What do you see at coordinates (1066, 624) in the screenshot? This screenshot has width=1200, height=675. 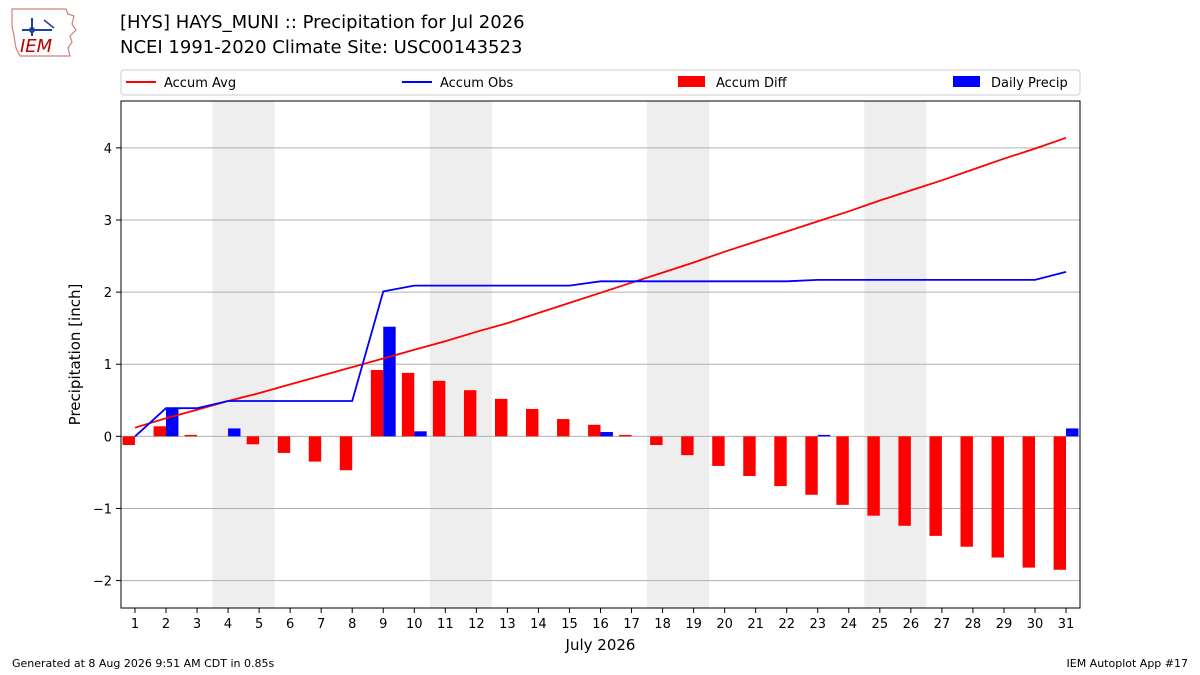 I see `x-tick-label: 31` at bounding box center [1066, 624].